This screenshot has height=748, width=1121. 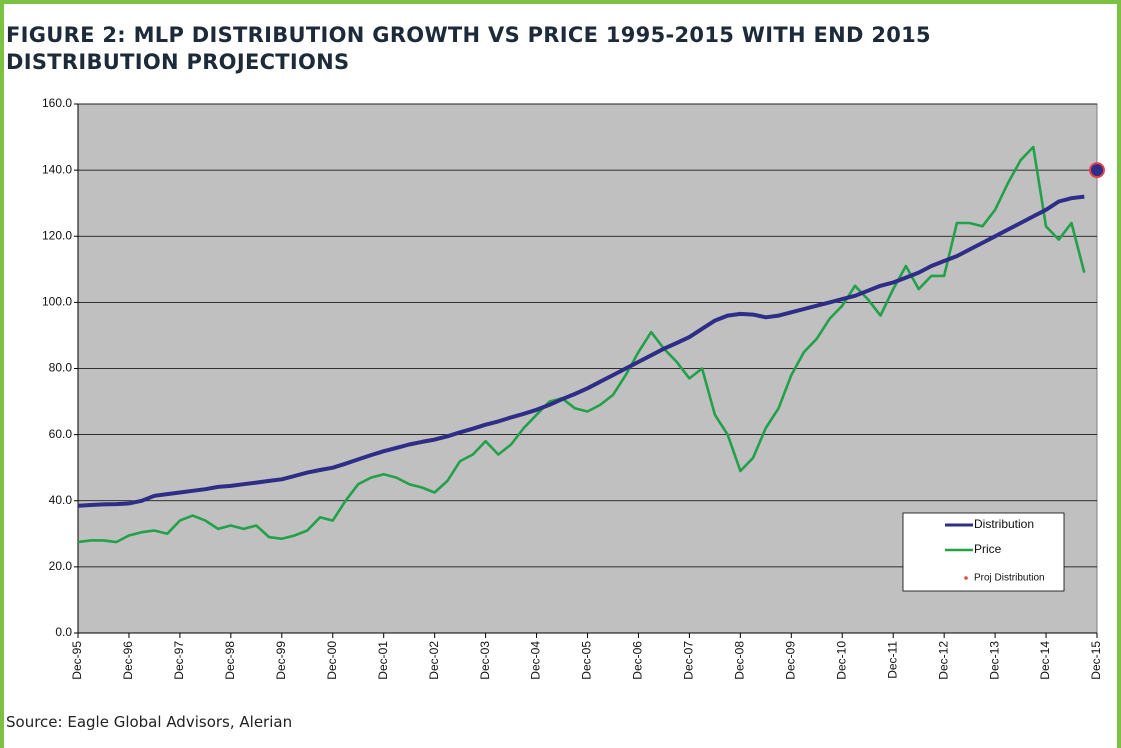 What do you see at coordinates (128, 660) in the screenshot?
I see `x-tick-label: Dec-96` at bounding box center [128, 660].